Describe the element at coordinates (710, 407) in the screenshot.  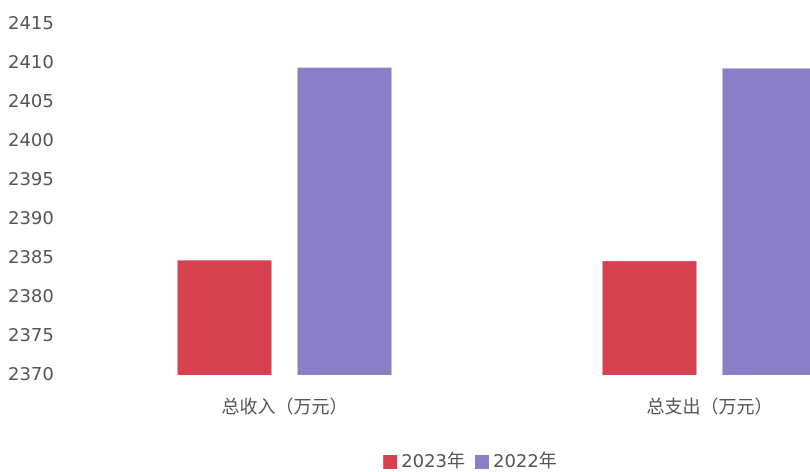
I see `x-tick-label: 总支出（万元）` at that location.